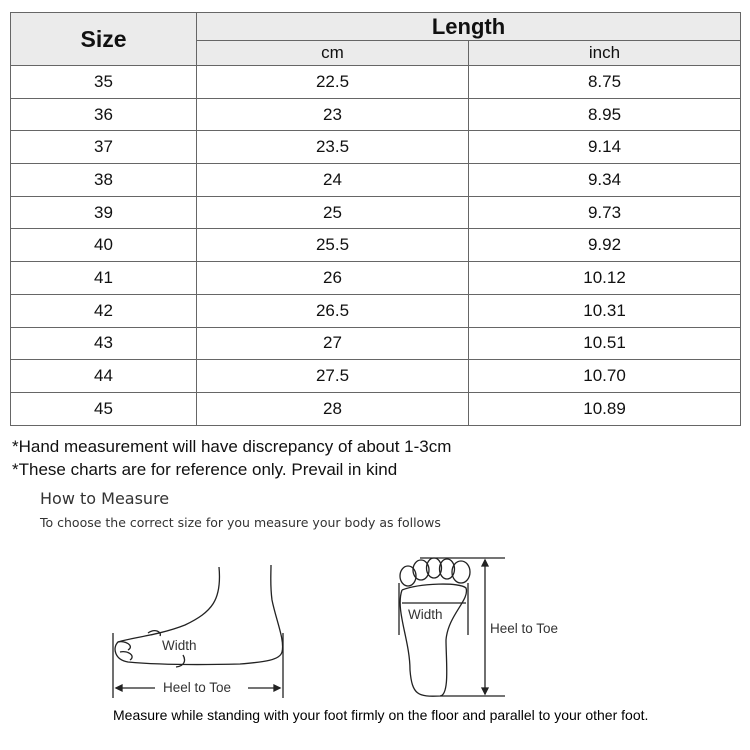 Image resolution: width=750 pixels, height=750 pixels. What do you see at coordinates (103, 408) in the screenshot?
I see `size-cell: 45` at bounding box center [103, 408].